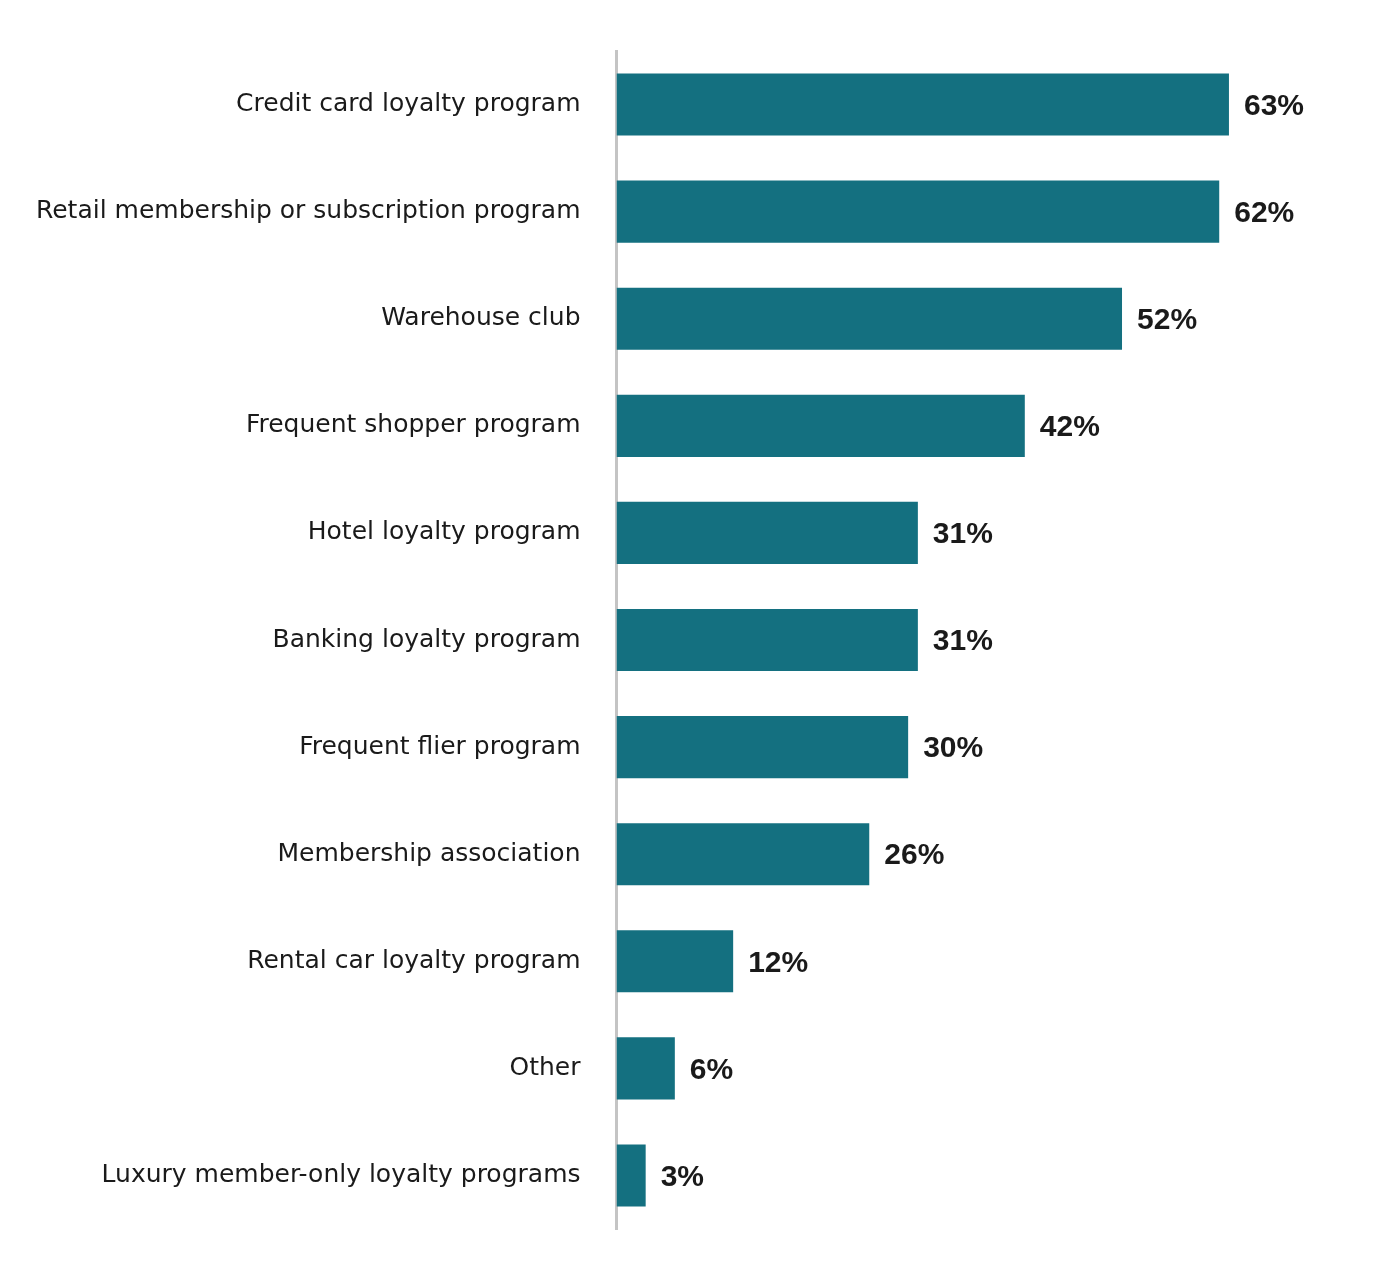  I want to click on y-tick-label: Membership association, so click(429, 852).